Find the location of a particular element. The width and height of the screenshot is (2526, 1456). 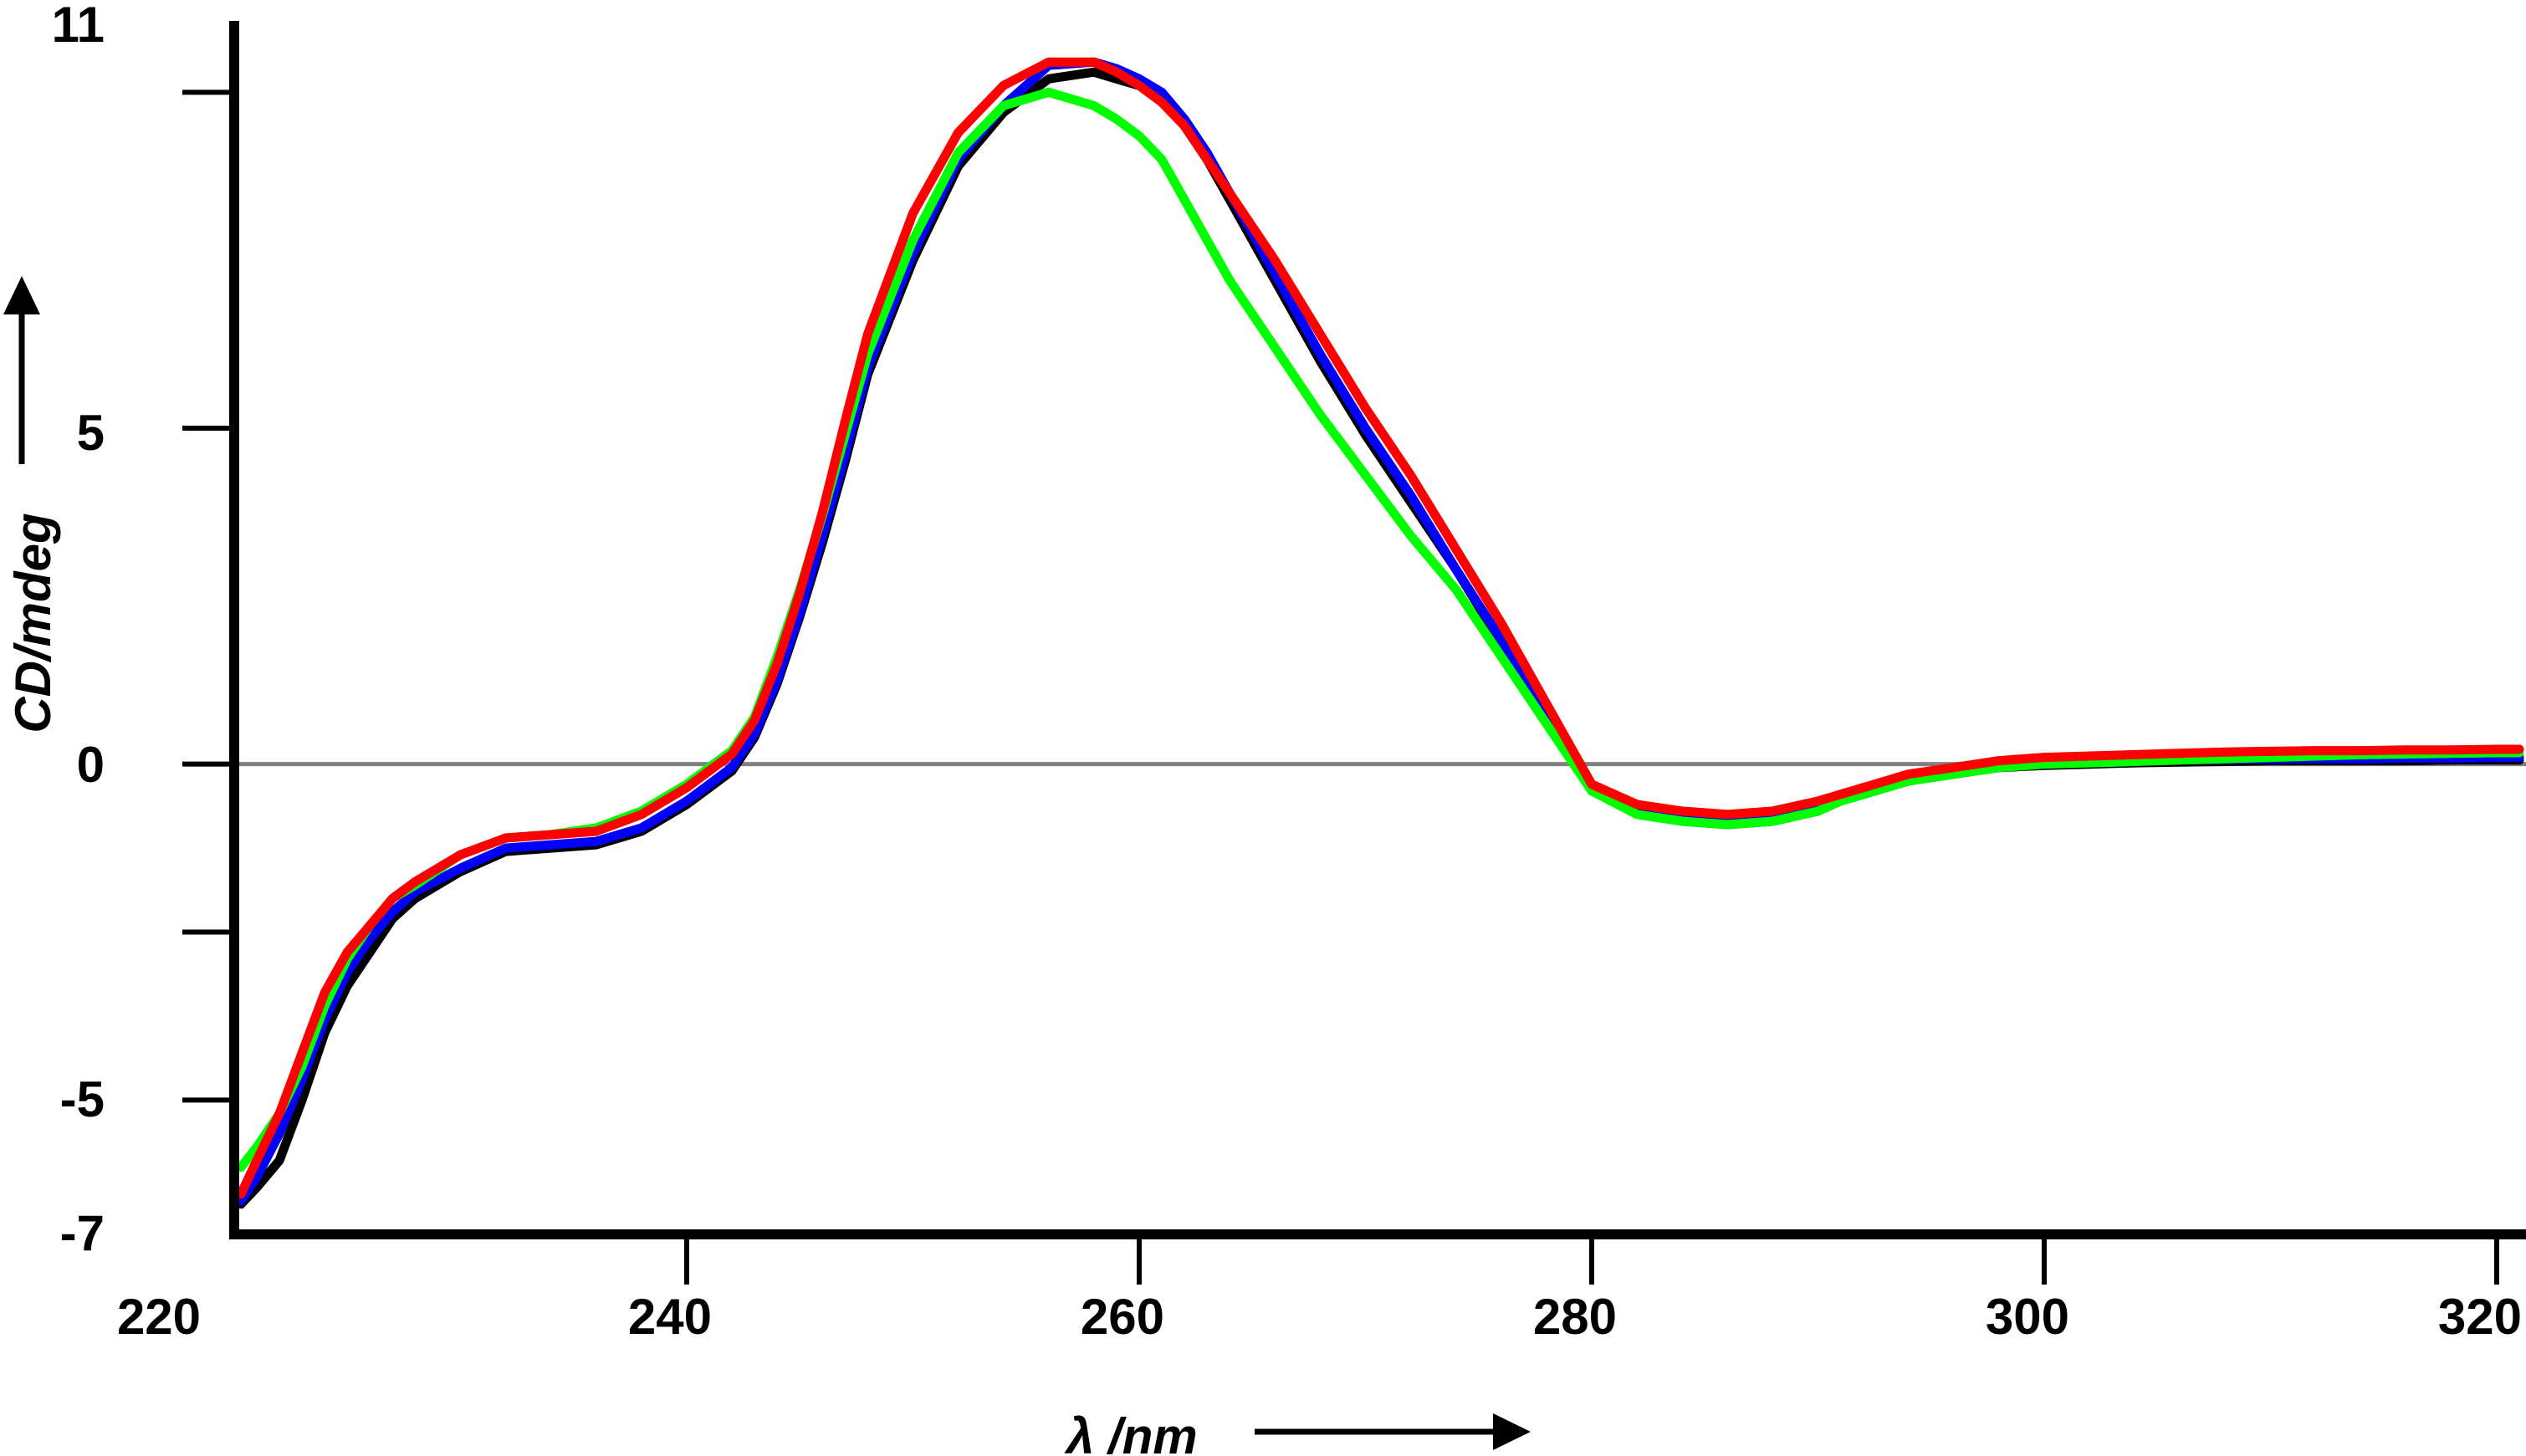

x-tick-label: 280 is located at coordinates (1575, 1317).